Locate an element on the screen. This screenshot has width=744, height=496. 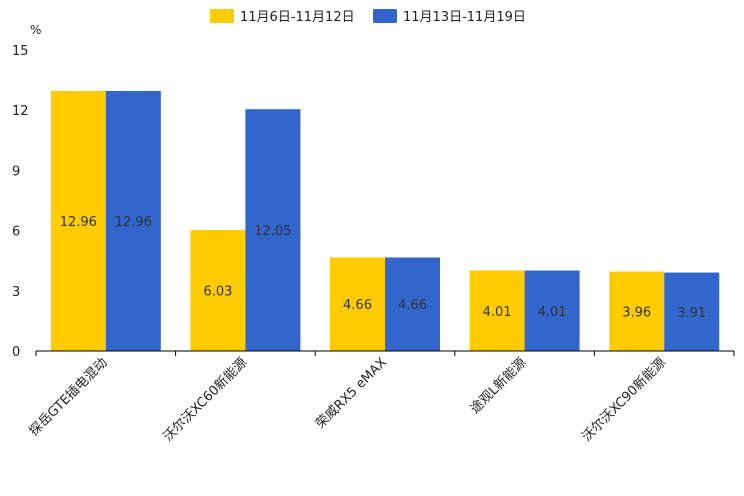
y-tick-label: 9 is located at coordinates (16, 171).